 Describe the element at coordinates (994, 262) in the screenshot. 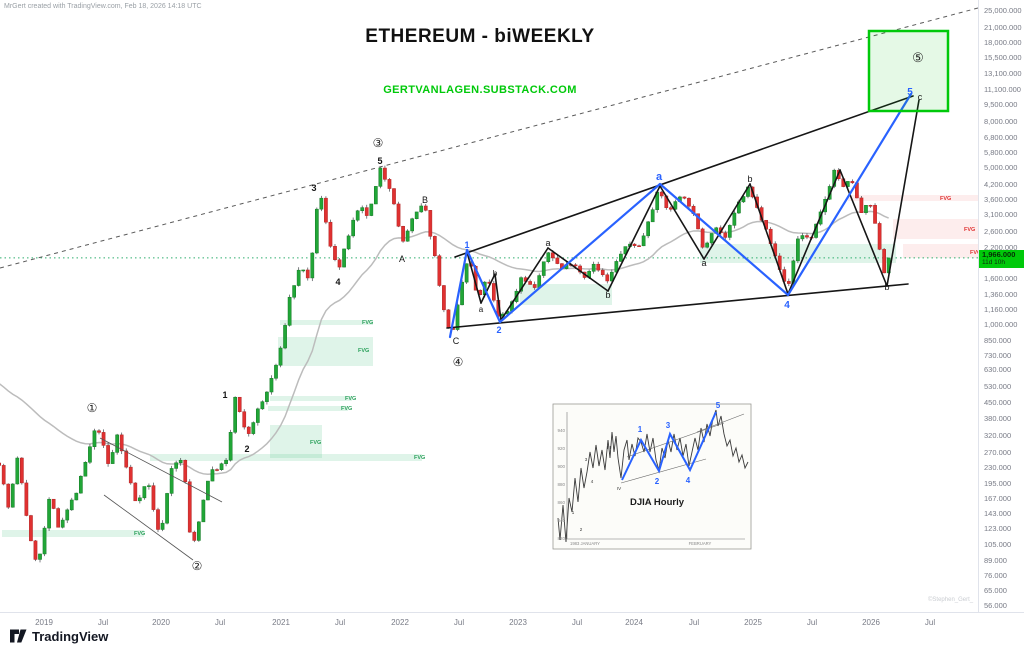

I see `bar-countdown: 11d 10h` at that location.